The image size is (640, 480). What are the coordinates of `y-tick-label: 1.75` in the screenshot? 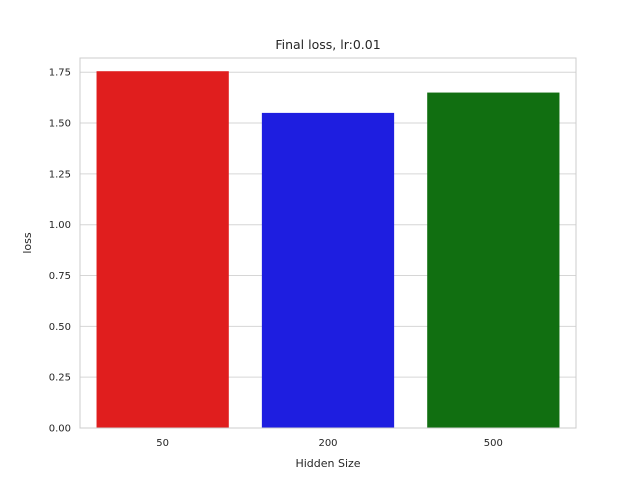 It's located at (60, 73).